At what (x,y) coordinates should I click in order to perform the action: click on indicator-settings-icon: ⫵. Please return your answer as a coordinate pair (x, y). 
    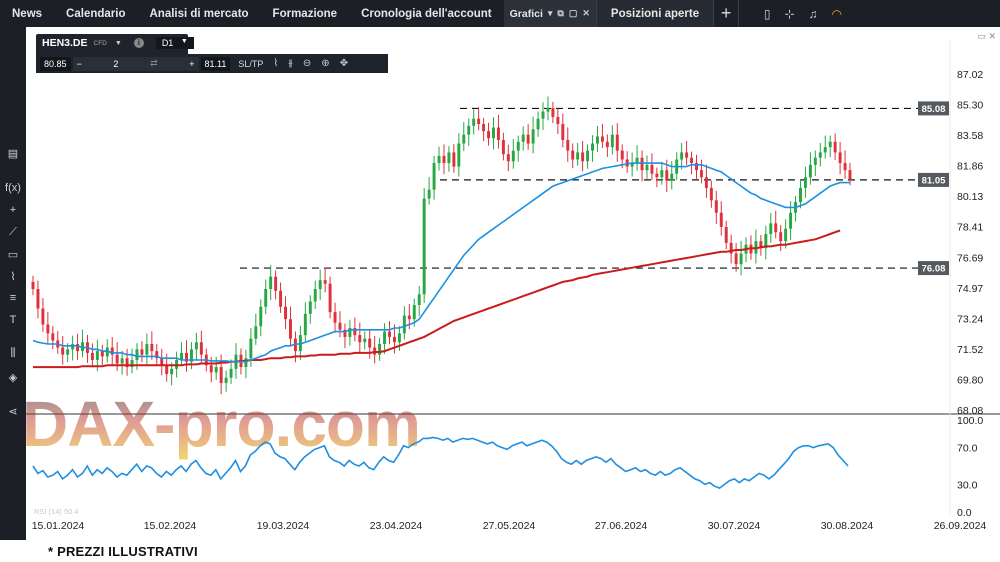
    Looking at the image, I should click on (290, 63).